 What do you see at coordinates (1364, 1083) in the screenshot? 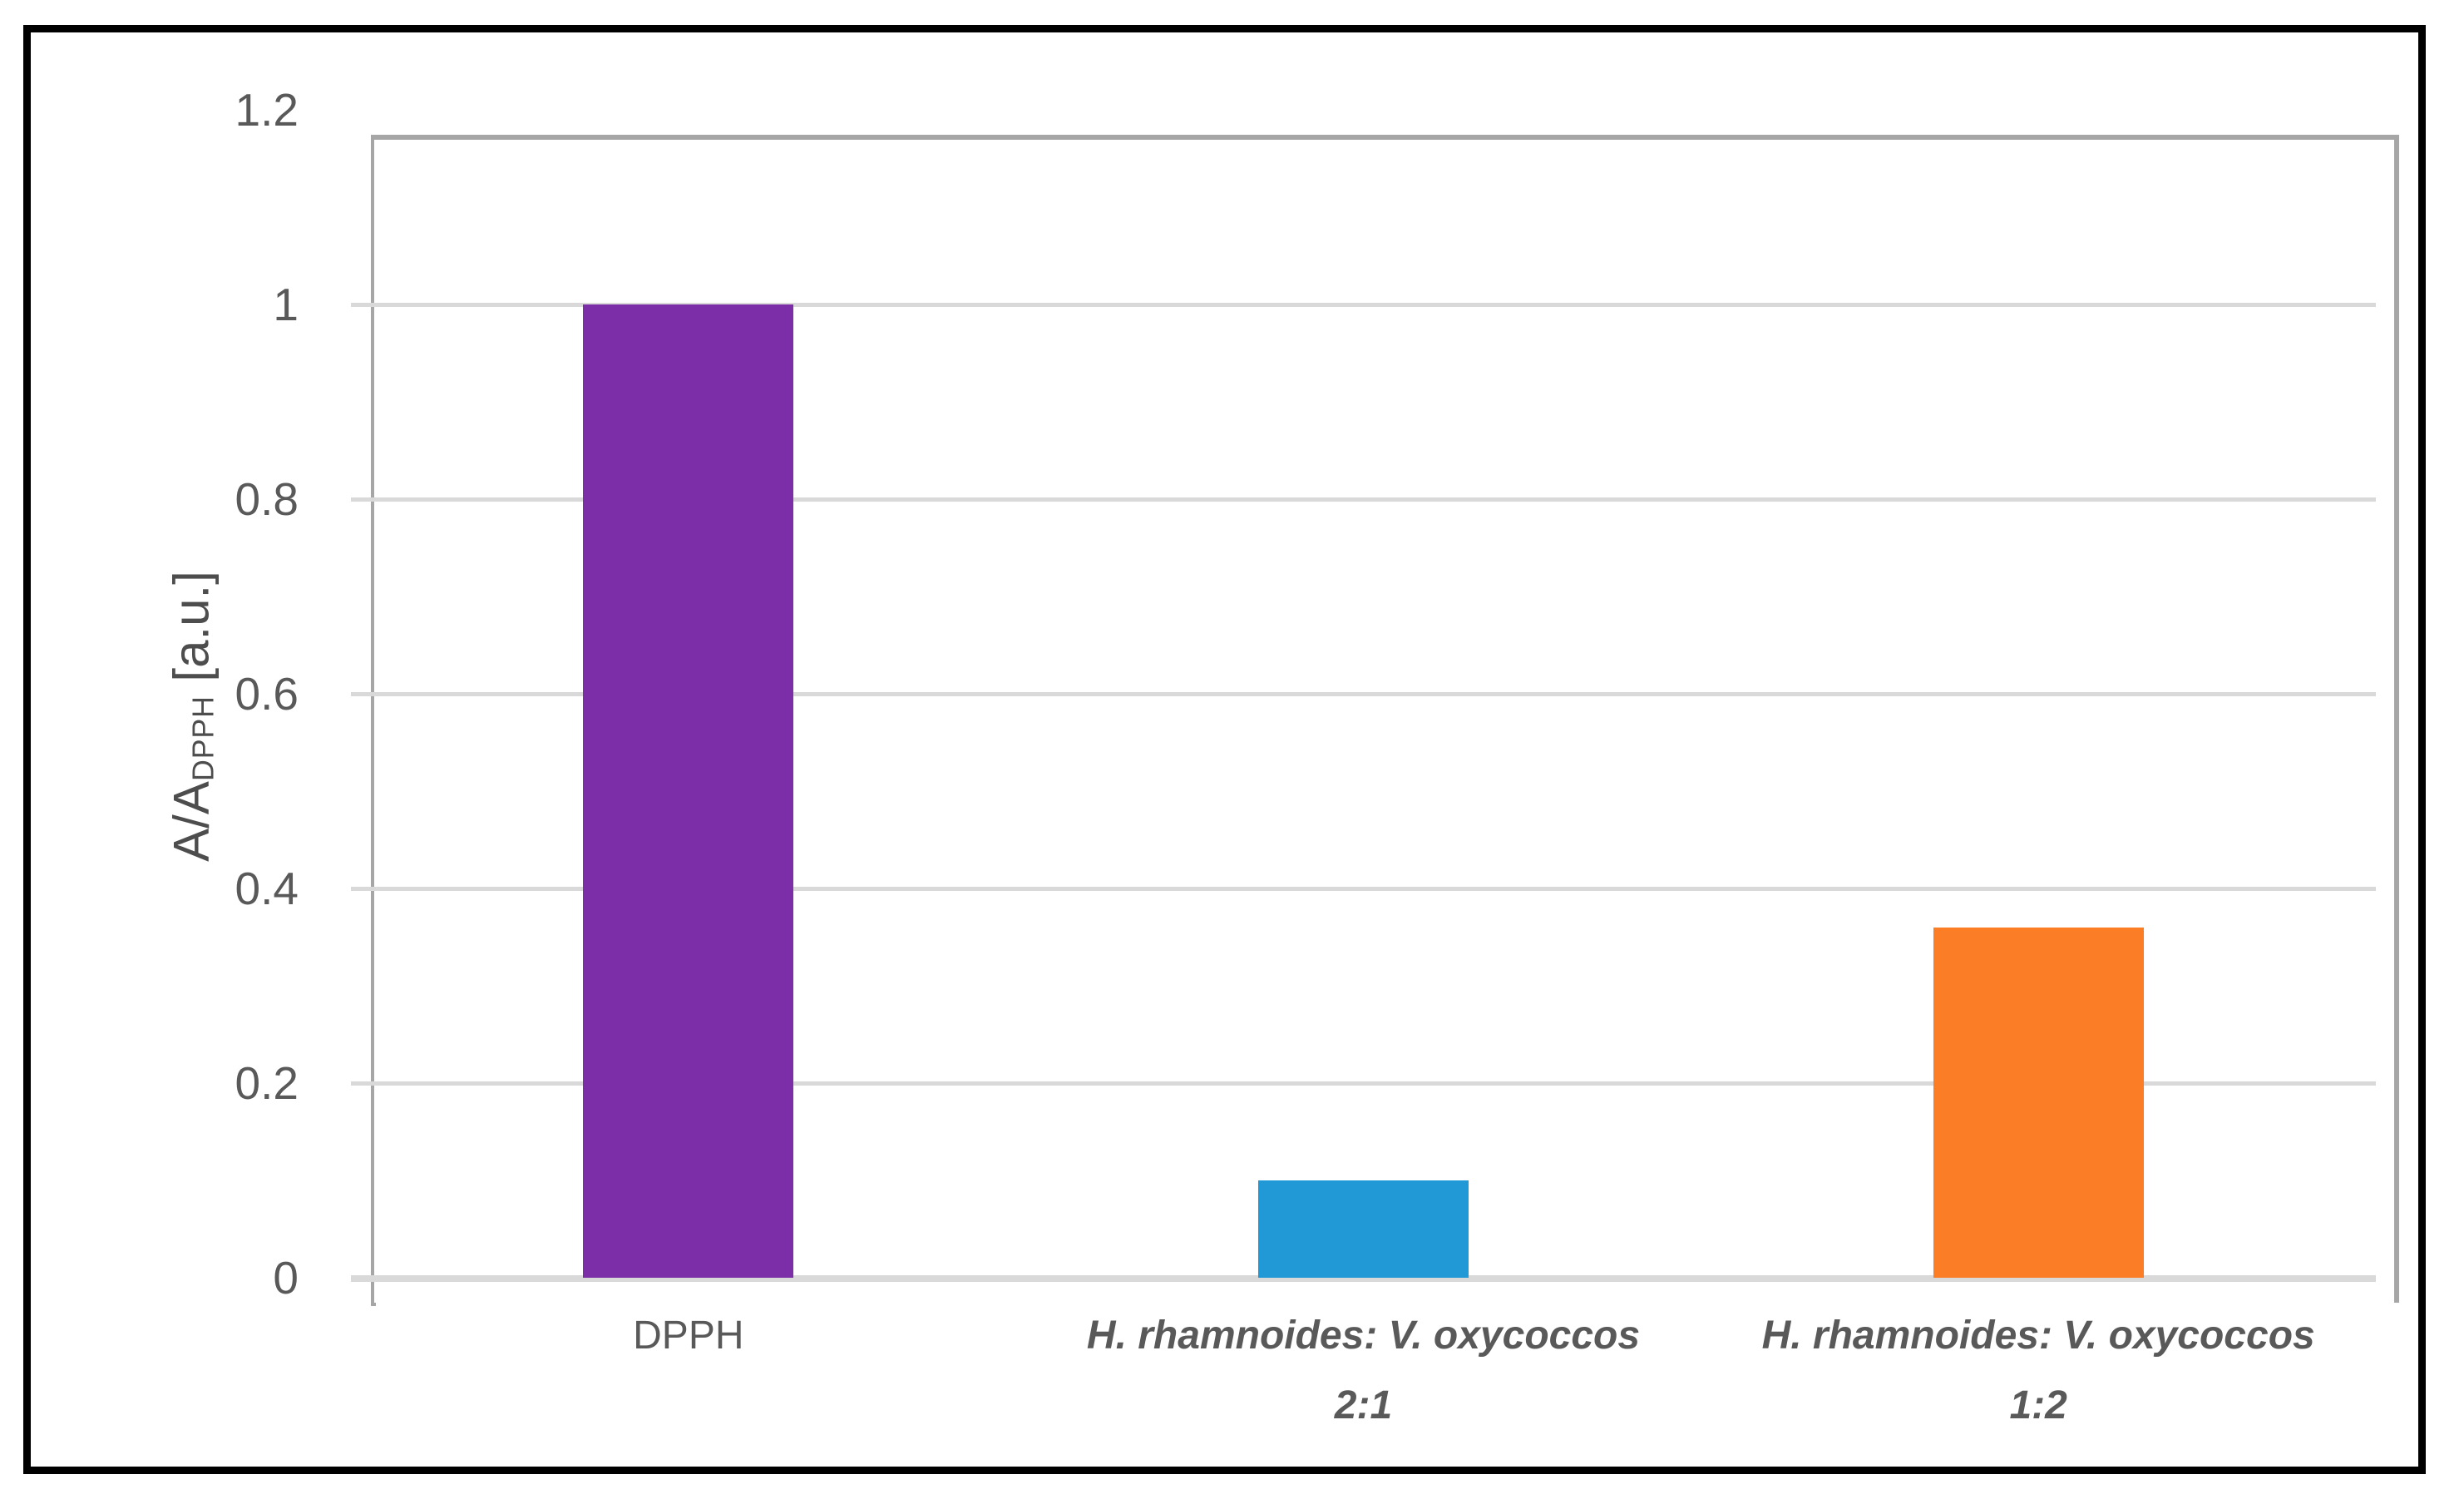
I see `gridline-0.2` at bounding box center [1364, 1083].